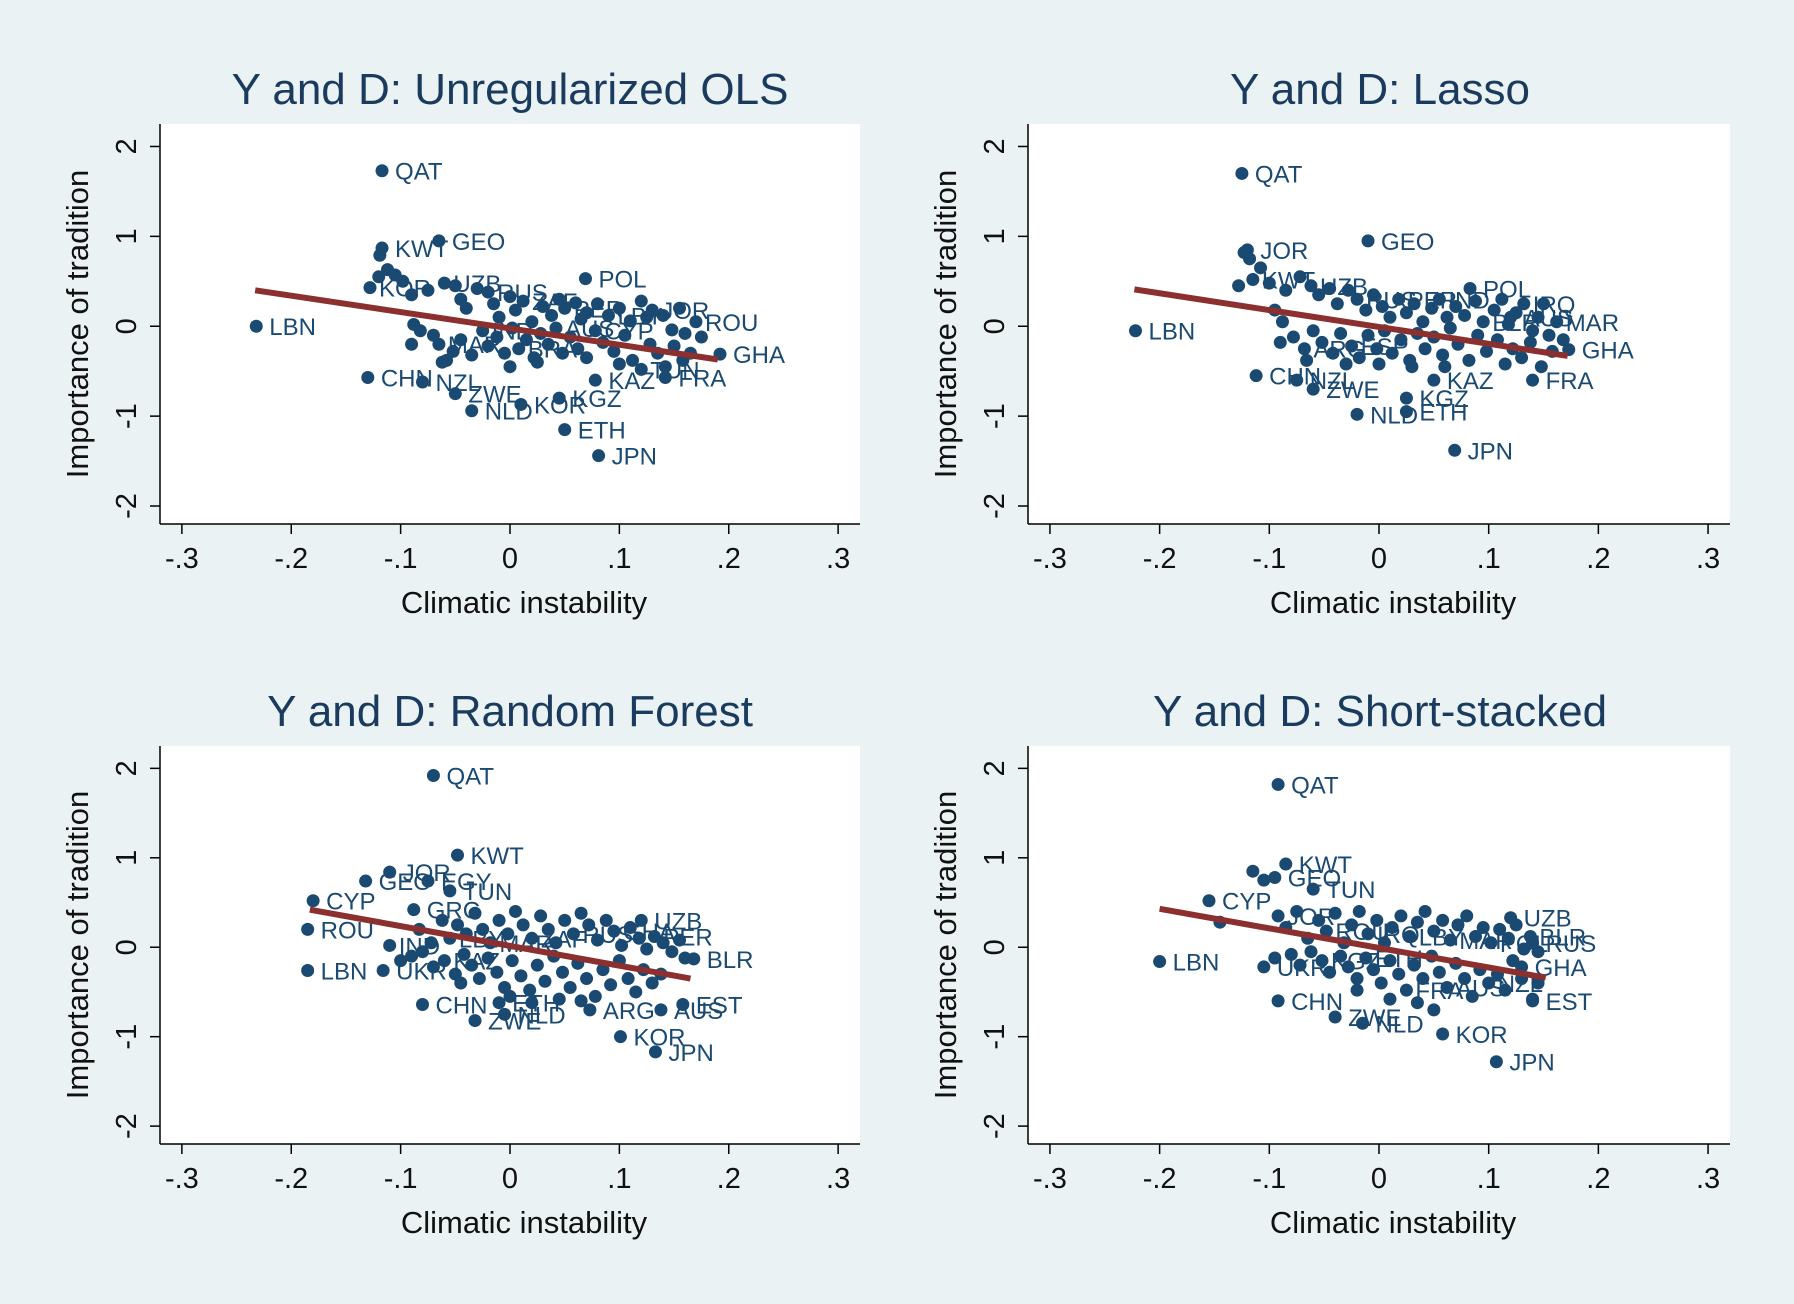 The image size is (1794, 1304). What do you see at coordinates (1708, 559) in the screenshot?
I see `x-tick-label: .3` at bounding box center [1708, 559].